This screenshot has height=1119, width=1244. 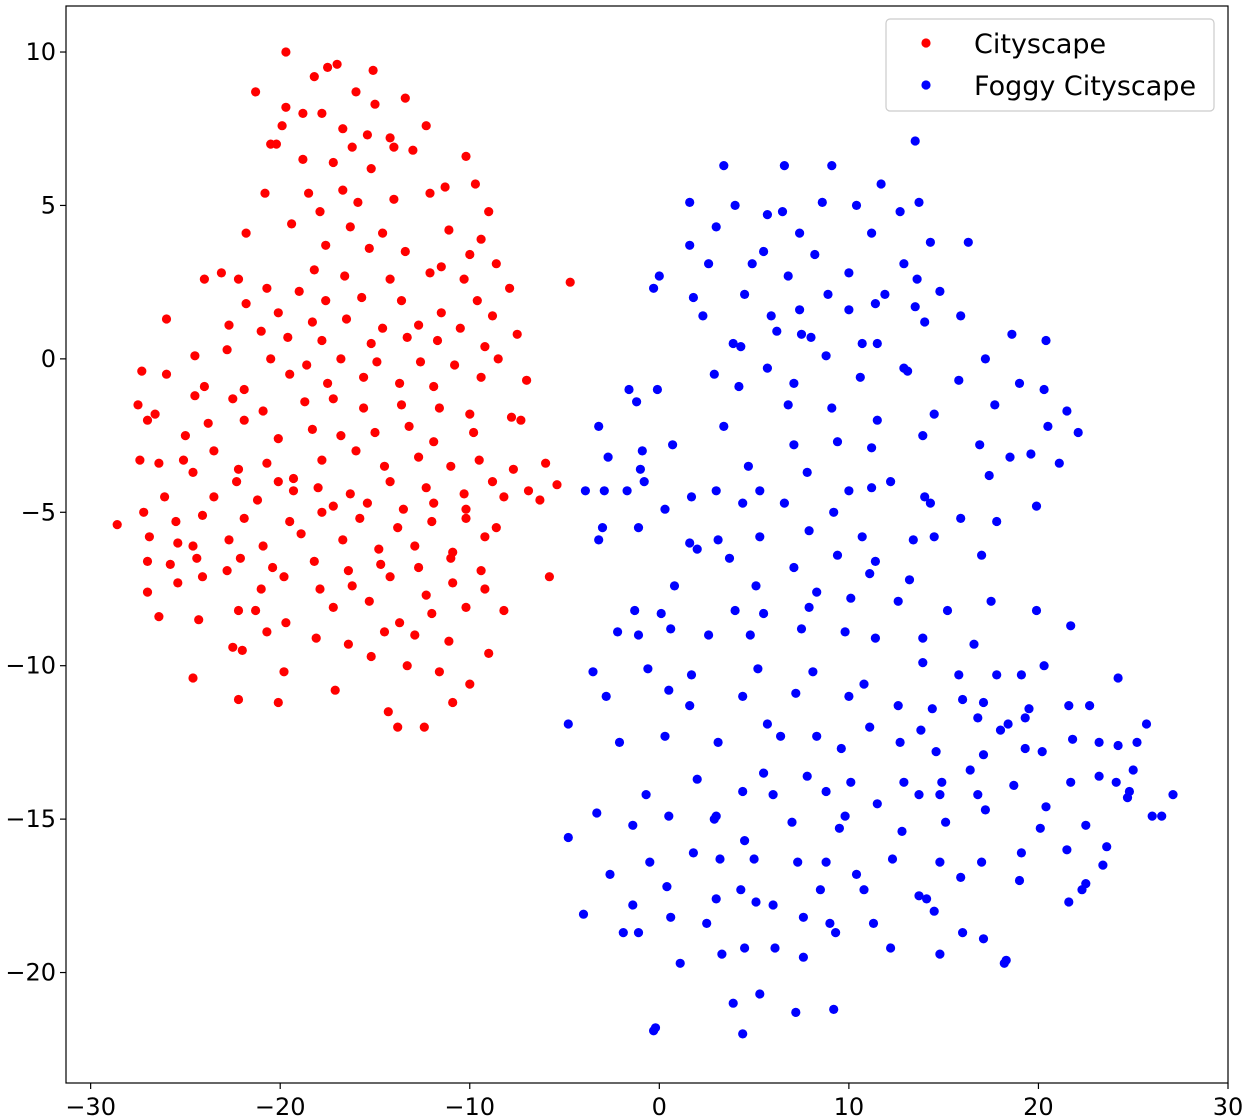 I want to click on x-tick-label: 0, so click(x=659, y=1106).